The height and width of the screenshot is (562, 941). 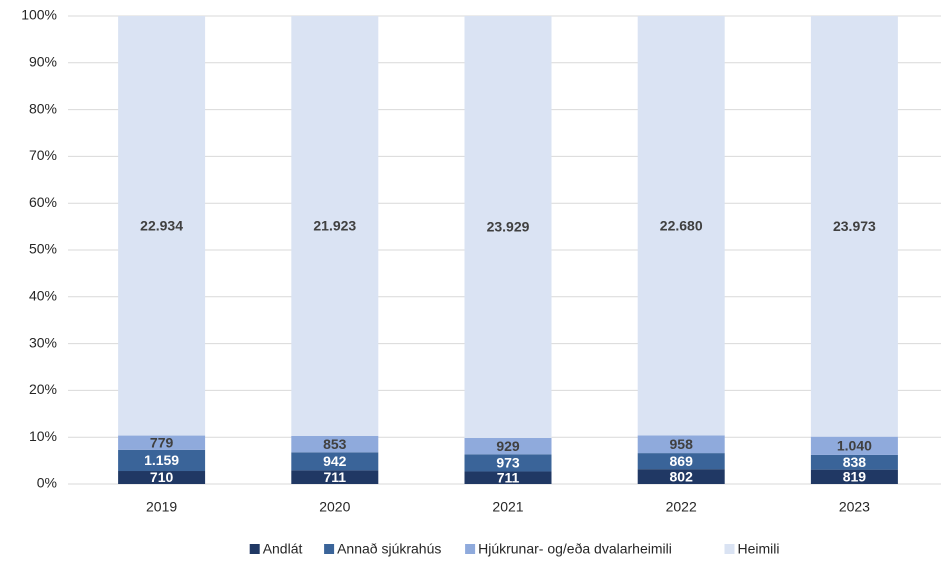 What do you see at coordinates (47, 483) in the screenshot?
I see `y-tick-label: 0%` at bounding box center [47, 483].